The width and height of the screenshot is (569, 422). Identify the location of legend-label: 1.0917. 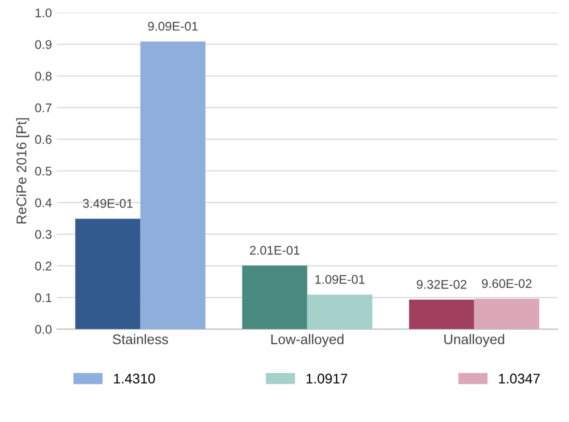
(327, 379).